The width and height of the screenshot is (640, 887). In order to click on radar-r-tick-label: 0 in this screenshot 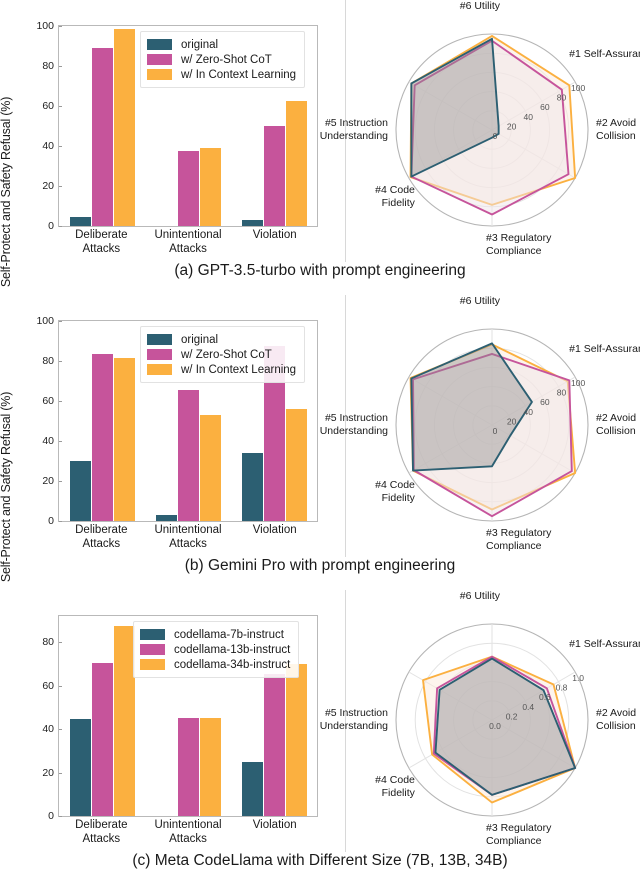, I will do `click(495, 136)`.